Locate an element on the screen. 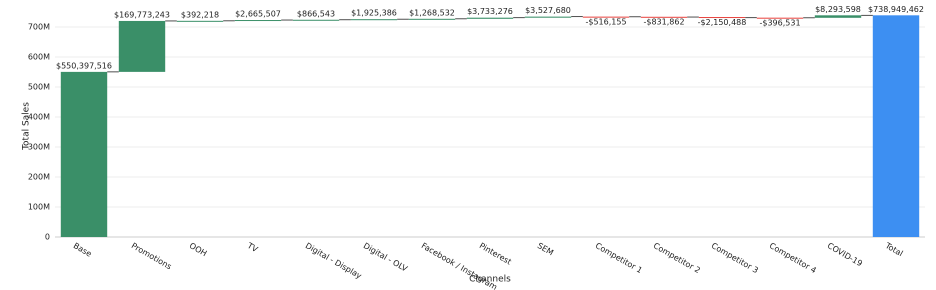  y-axis-title: Total Sales is located at coordinates (27, 126).